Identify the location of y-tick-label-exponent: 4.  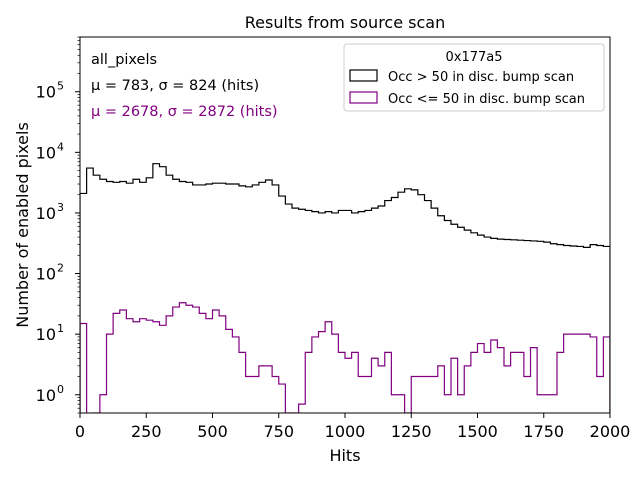
(60, 146).